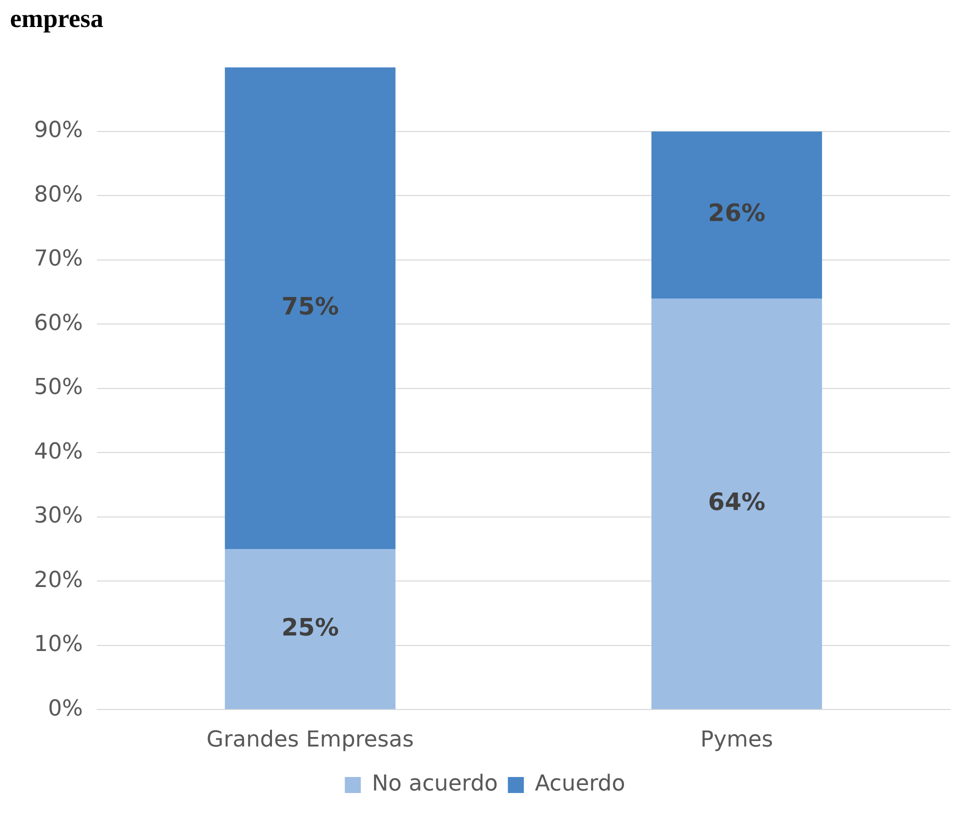  What do you see at coordinates (580, 784) in the screenshot?
I see `legend-label: Acuerdo` at bounding box center [580, 784].